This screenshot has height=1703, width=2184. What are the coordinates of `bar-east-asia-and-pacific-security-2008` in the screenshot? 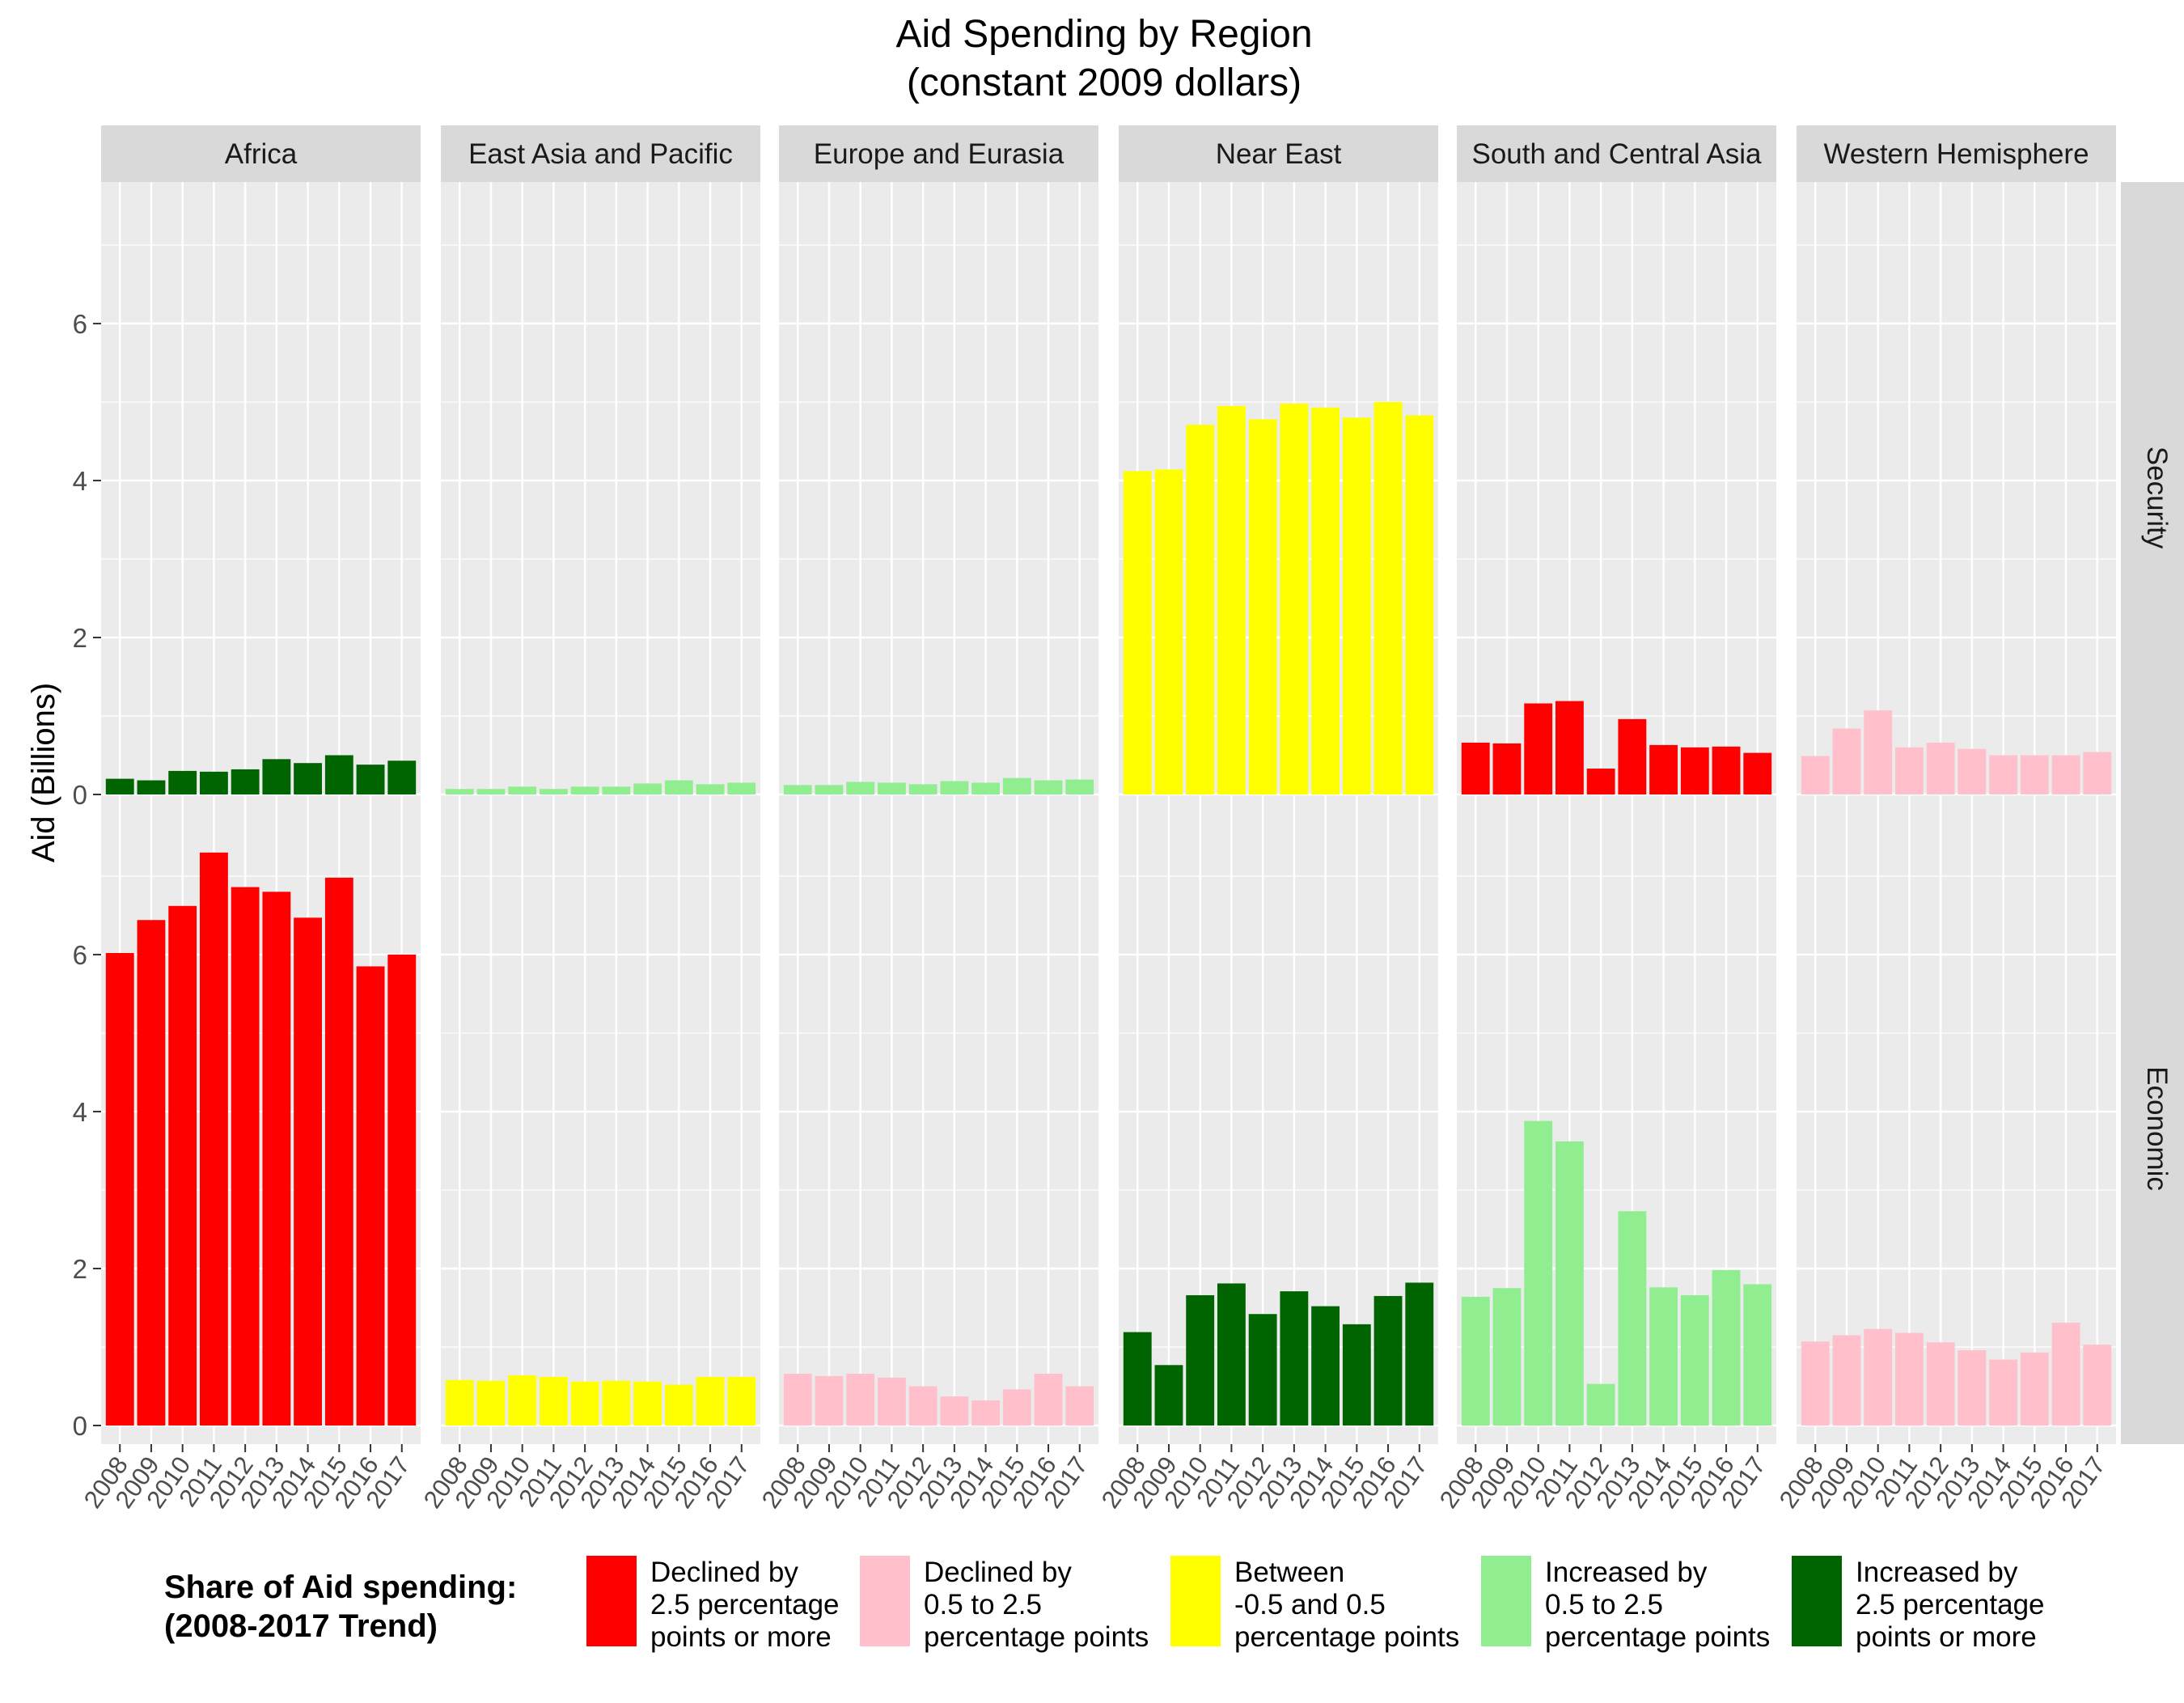 It's located at (459, 791).